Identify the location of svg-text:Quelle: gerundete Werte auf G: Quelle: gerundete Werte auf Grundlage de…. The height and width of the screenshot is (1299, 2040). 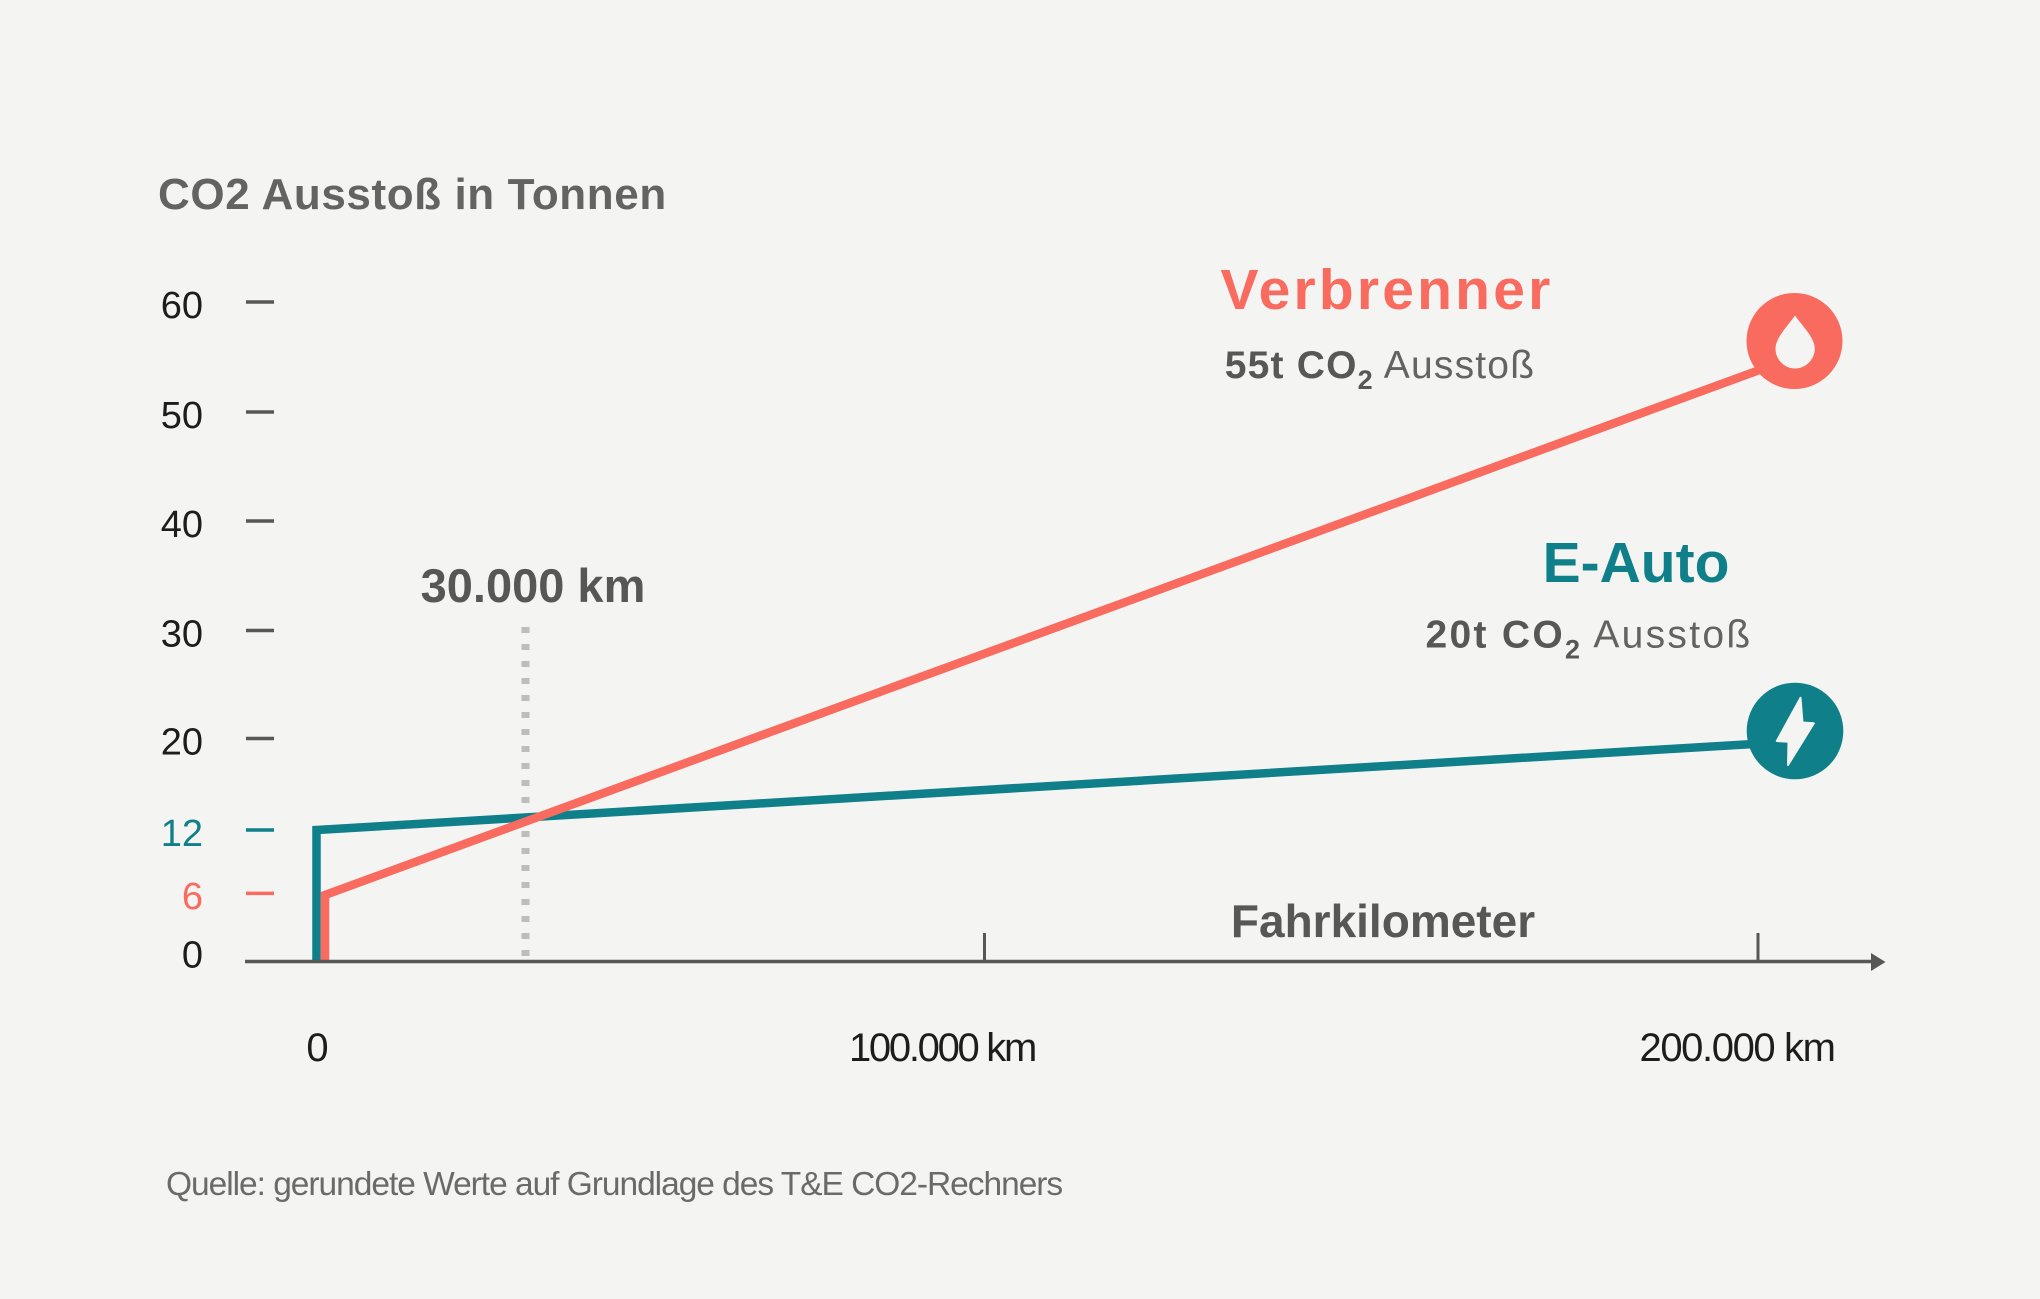
(614, 1184).